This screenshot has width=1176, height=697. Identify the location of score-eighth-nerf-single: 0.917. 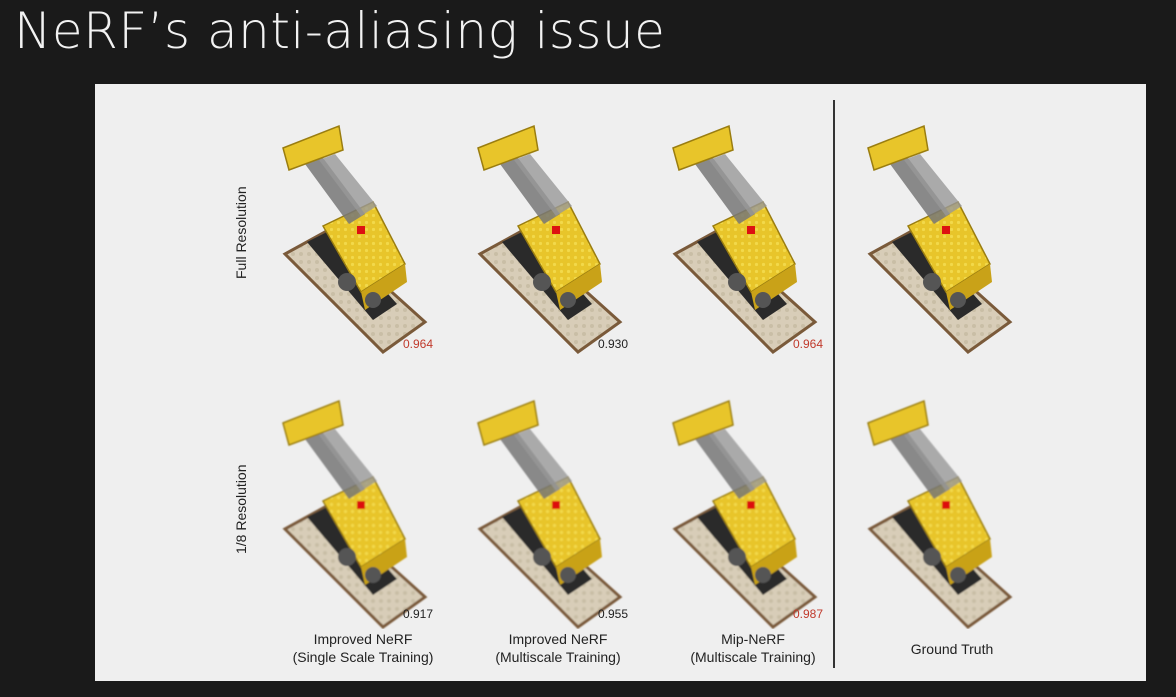
(418, 614).